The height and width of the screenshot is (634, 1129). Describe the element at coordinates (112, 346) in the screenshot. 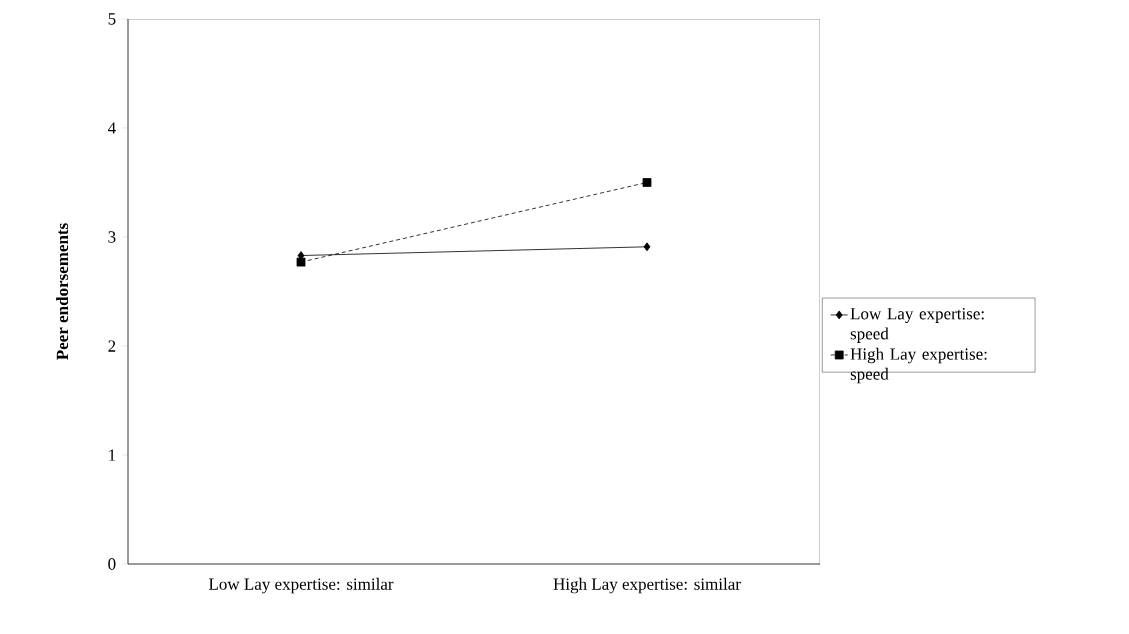

I see `y-tick-label: 2` at that location.